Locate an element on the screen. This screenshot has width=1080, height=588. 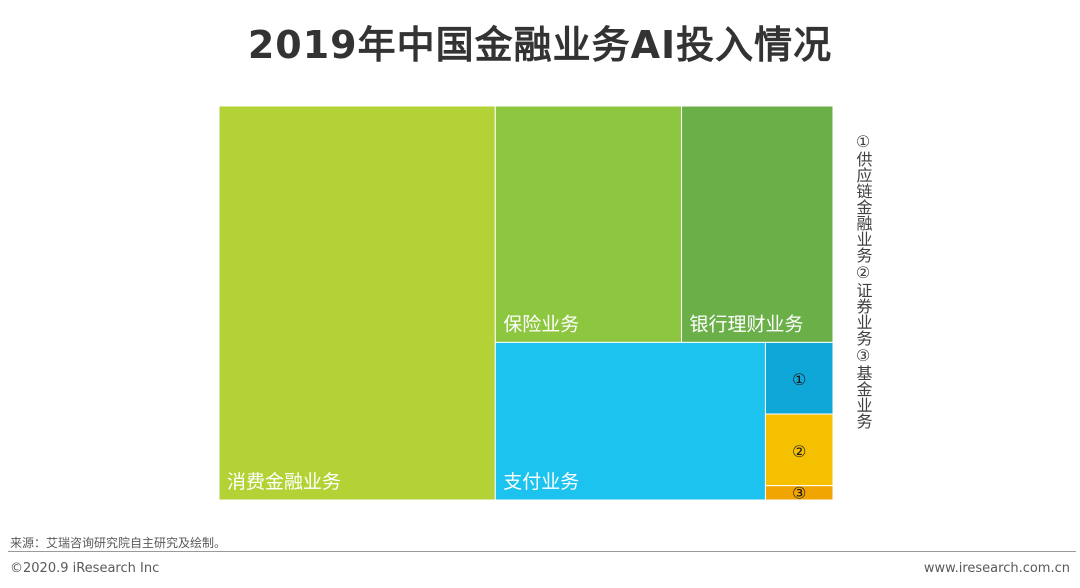
legend: ① 供应链金融业务 ② 证券业务 ③ 基金业务 is located at coordinates (863, 280).